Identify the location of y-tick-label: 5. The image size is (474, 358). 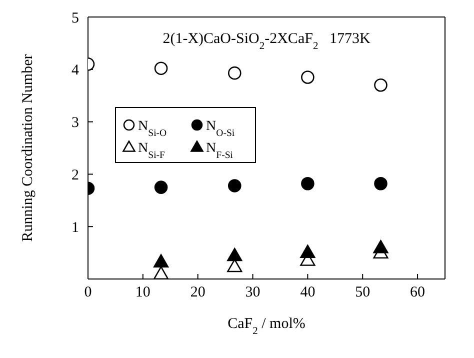
(75, 18).